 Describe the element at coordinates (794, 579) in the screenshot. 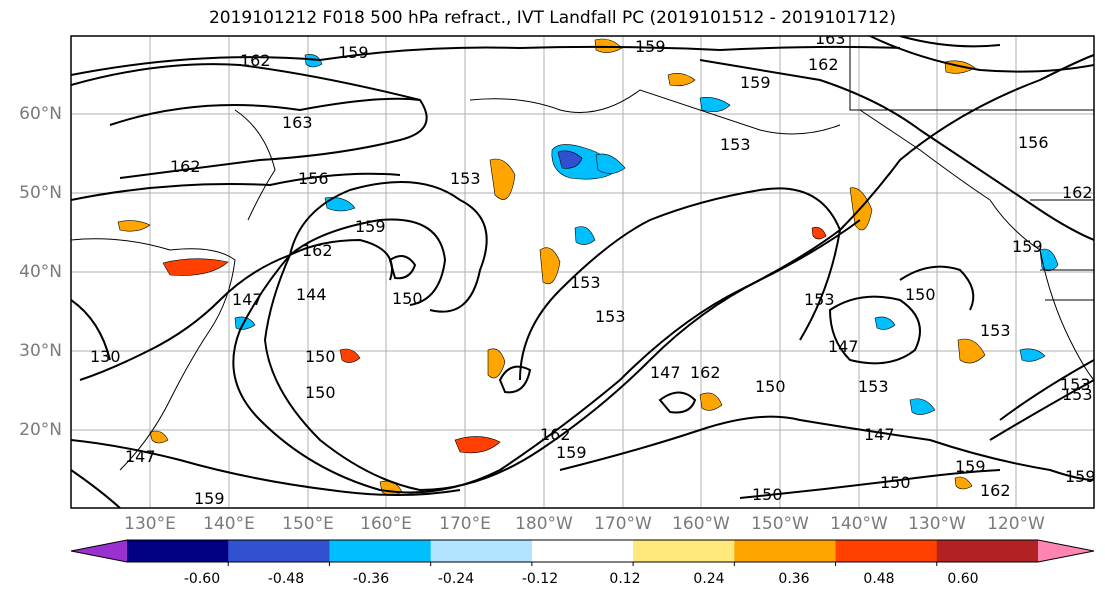

I see `colorbar-tick-label: 0.36` at that location.